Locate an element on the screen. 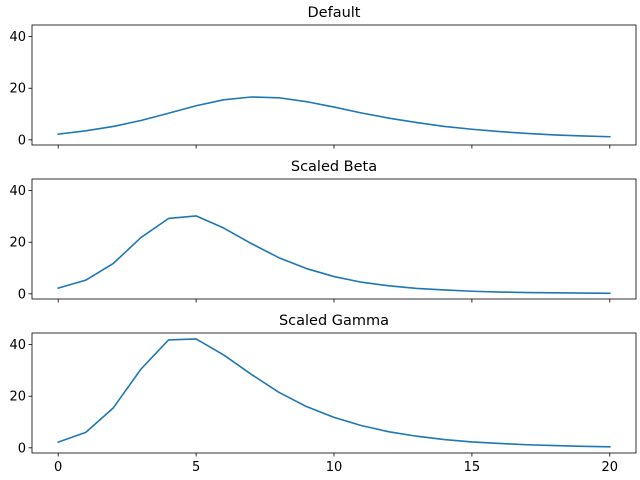 The width and height of the screenshot is (640, 480). subplot-title: Scaled Beta is located at coordinates (334, 167).